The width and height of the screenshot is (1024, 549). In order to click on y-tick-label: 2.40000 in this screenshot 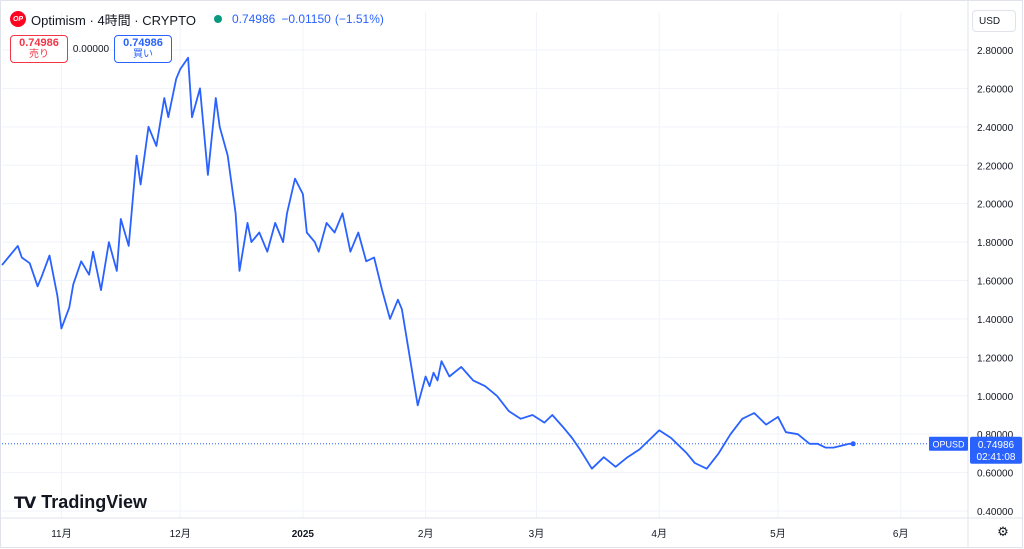, I will do `click(995, 128)`.